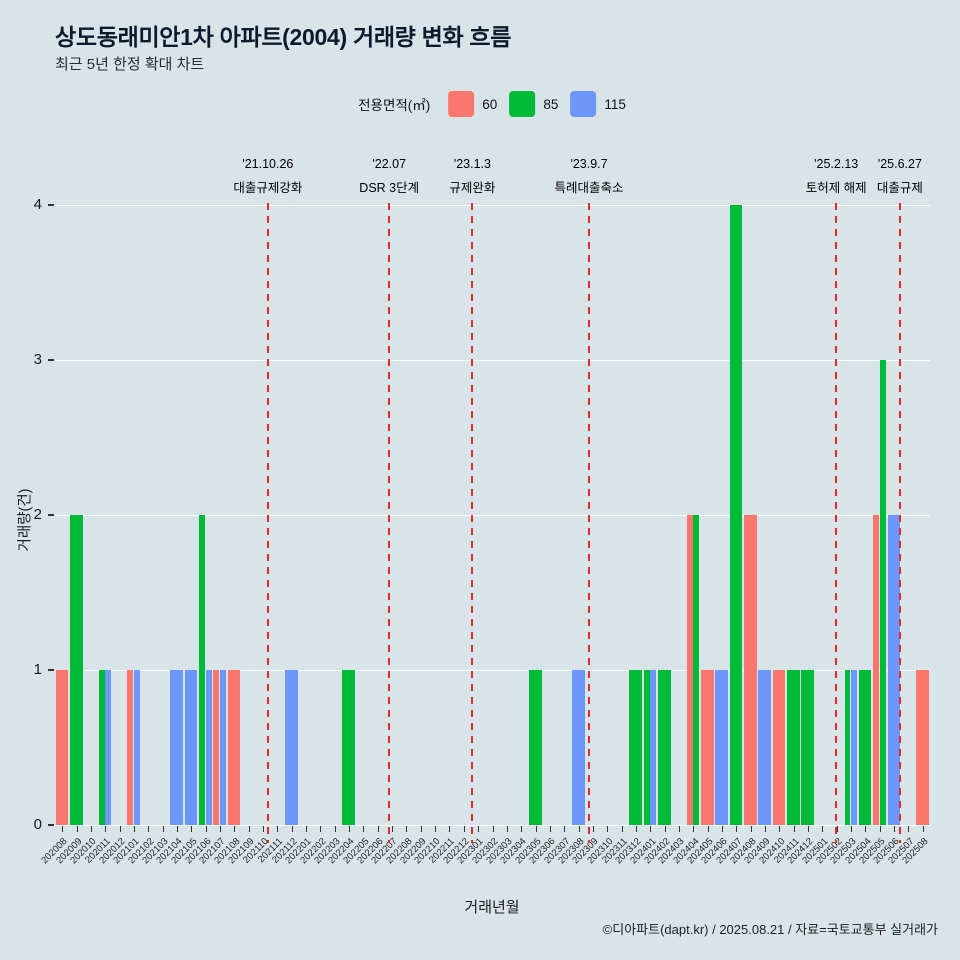  Describe the element at coordinates (394, 105) in the screenshot. I see `legend-title: 전용면적(㎡)` at that location.